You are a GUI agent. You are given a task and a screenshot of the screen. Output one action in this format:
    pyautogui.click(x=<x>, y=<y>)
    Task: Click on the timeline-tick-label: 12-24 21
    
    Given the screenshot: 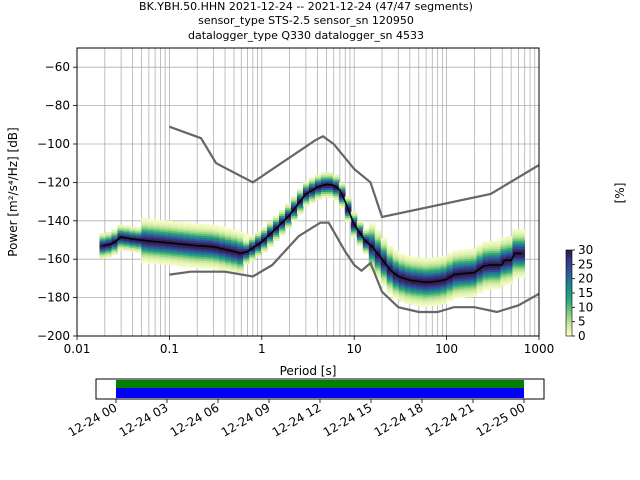 What is the action you would take?
    pyautogui.click(x=450, y=419)
    